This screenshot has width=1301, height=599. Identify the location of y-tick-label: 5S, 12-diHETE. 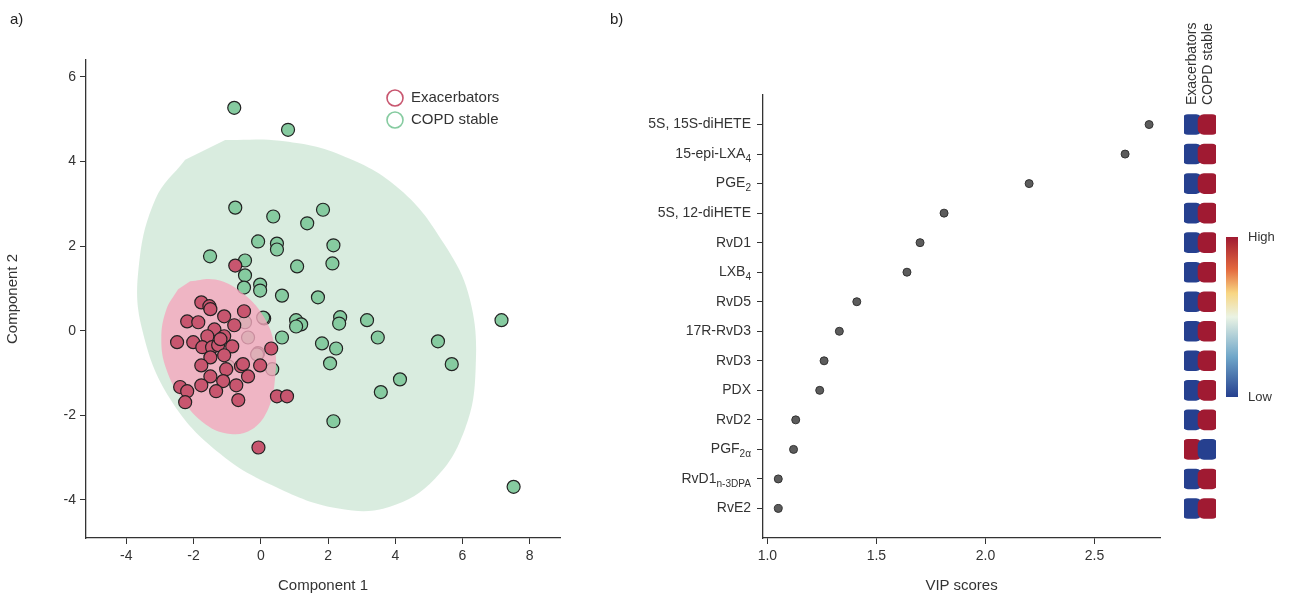
(704, 211).